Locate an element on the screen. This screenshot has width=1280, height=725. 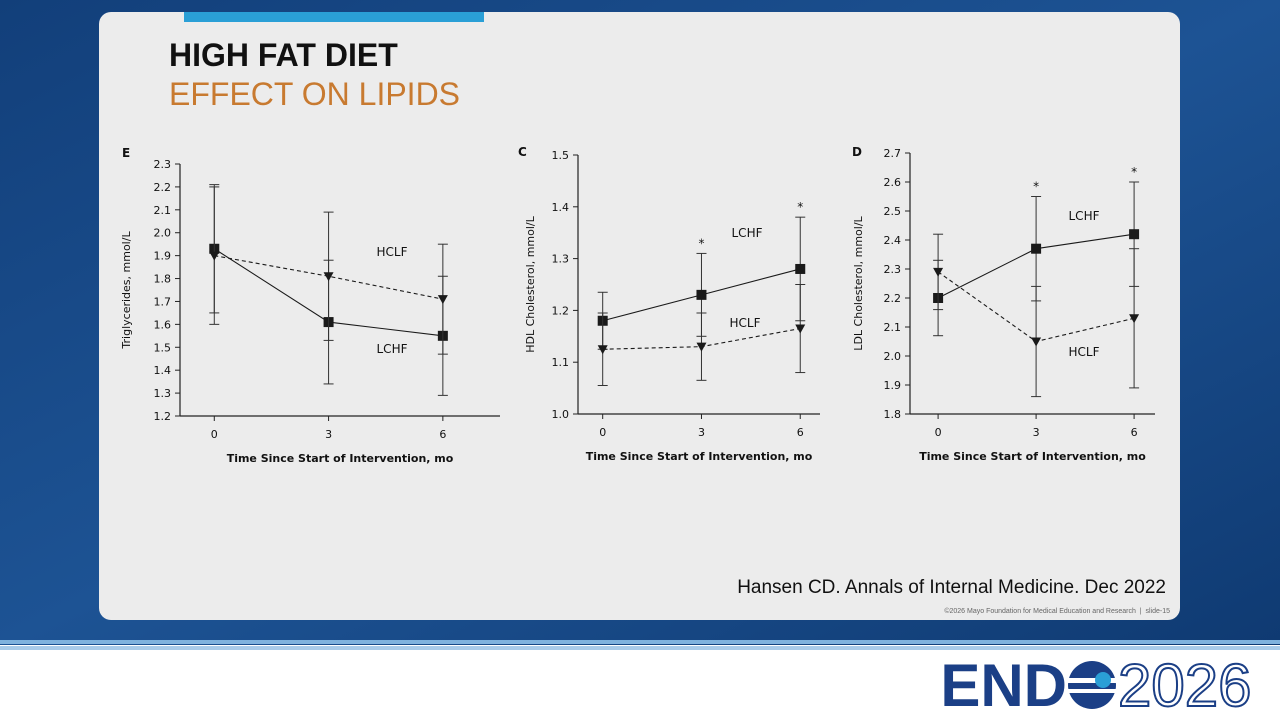
logo-left: END is located at coordinates (1003, 685).